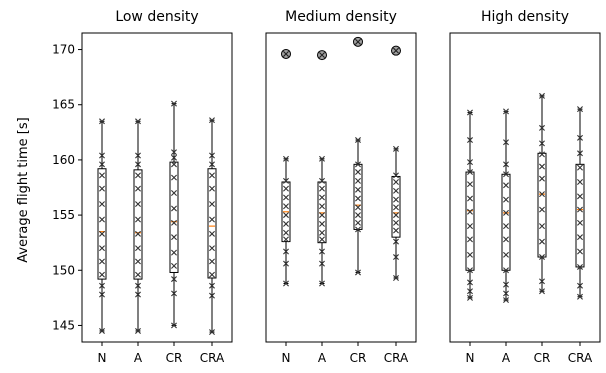 This screenshot has height=373, width=606. I want to click on outlier, so click(286, 53).